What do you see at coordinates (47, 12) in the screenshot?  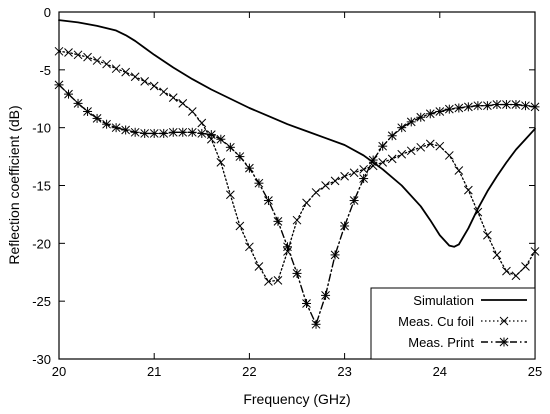 I see `y-tick-label: 0` at bounding box center [47, 12].